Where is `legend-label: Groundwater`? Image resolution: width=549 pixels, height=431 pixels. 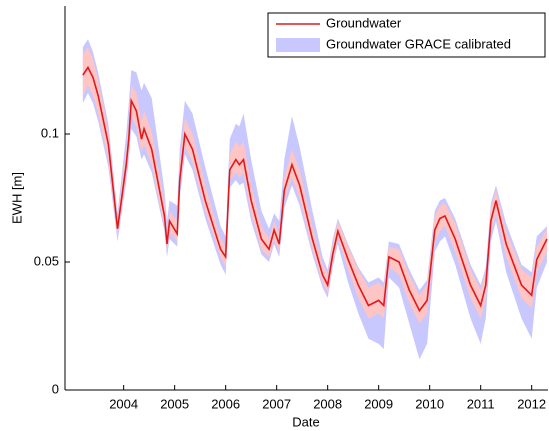 legend-label: Groundwater is located at coordinates (364, 22).